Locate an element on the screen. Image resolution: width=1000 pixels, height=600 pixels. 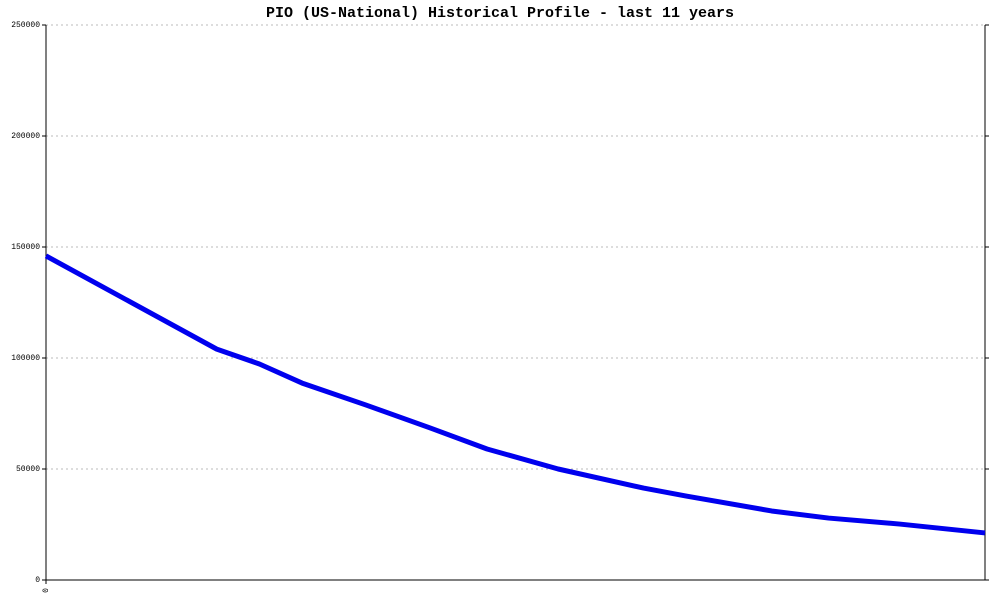
y-tick-label: 200000 is located at coordinates (25, 136).